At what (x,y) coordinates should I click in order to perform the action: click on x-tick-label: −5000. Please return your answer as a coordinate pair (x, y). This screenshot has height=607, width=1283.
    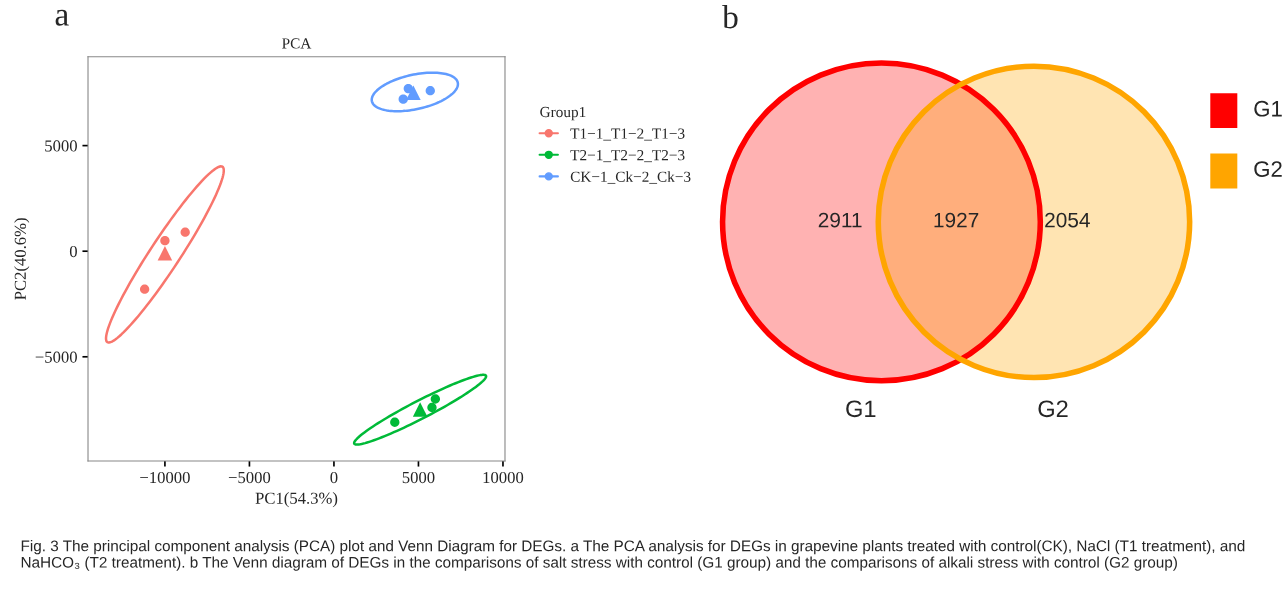
    Looking at the image, I should click on (249, 477).